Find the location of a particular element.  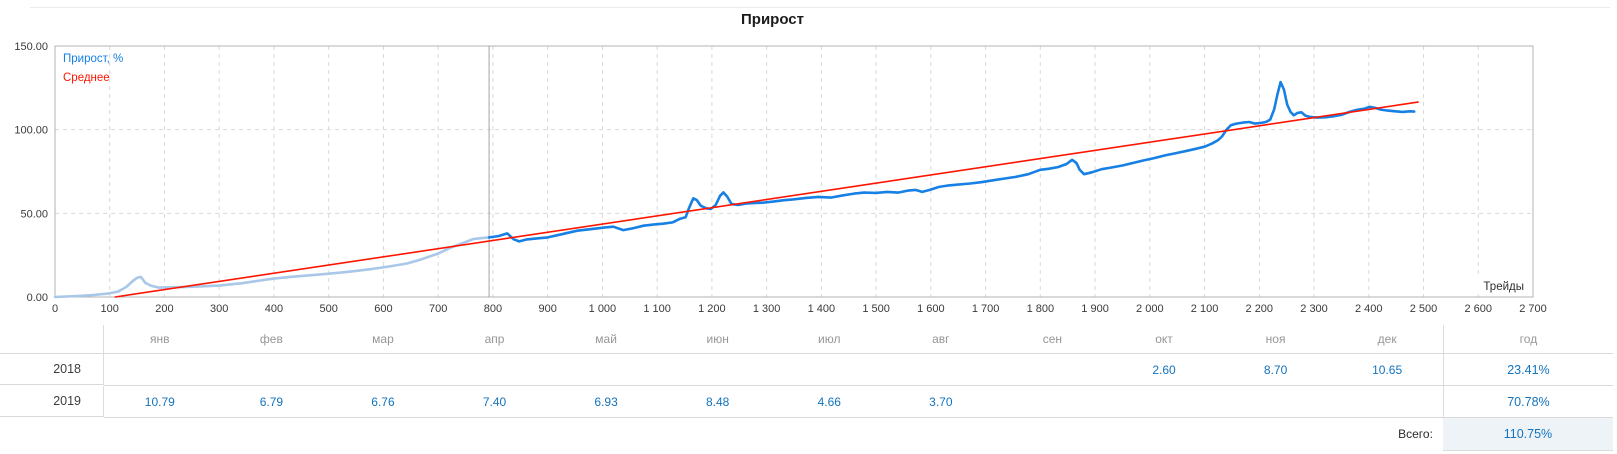

month-header: мар is located at coordinates (383, 339).